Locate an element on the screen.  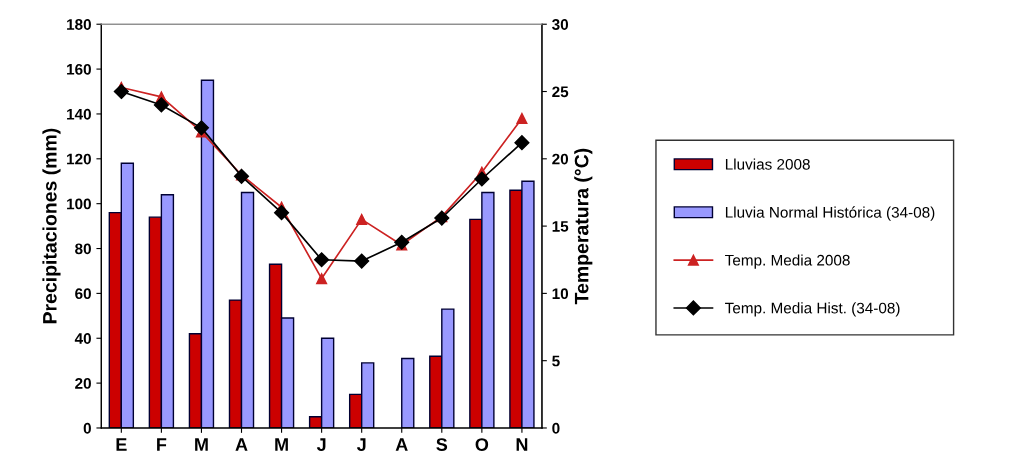
legend-label: Lluvia Normal Histórica (34-08) is located at coordinates (830, 213).